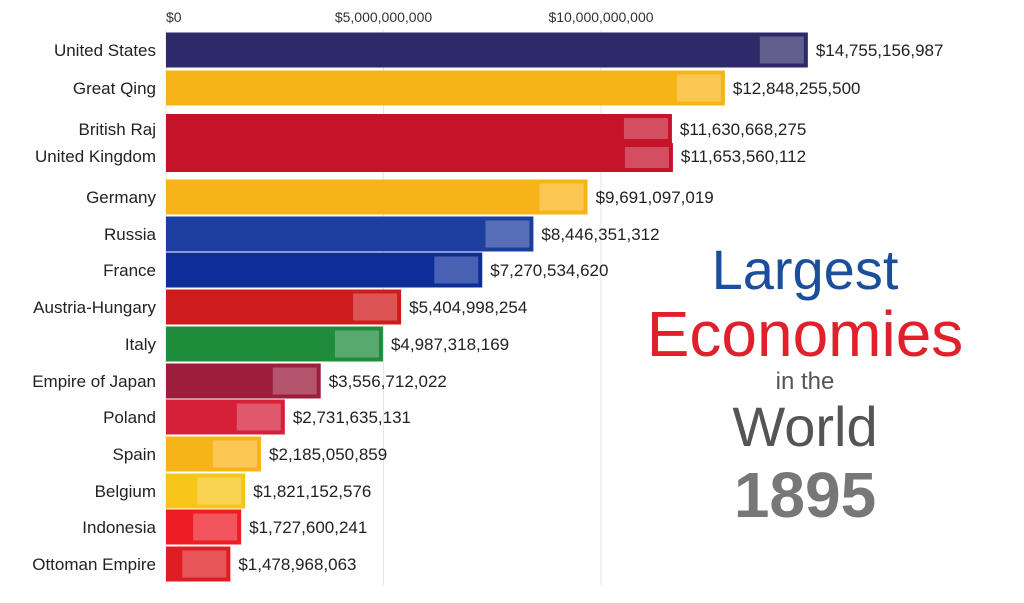 The width and height of the screenshot is (1024, 603). What do you see at coordinates (243, 381) in the screenshot?
I see `bar-empire-of-japan` at bounding box center [243, 381].